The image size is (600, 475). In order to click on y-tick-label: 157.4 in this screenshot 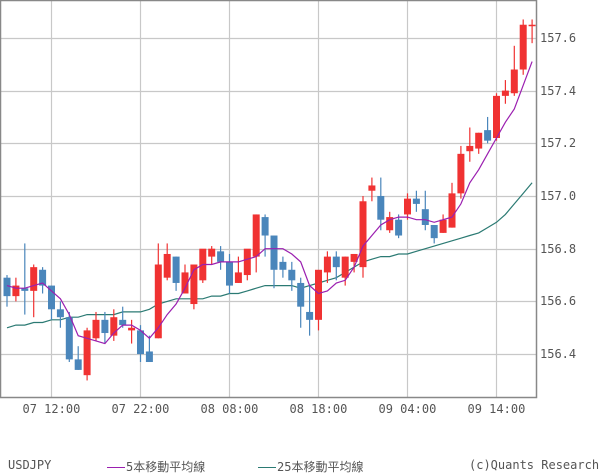, I will do `click(558, 90)`.